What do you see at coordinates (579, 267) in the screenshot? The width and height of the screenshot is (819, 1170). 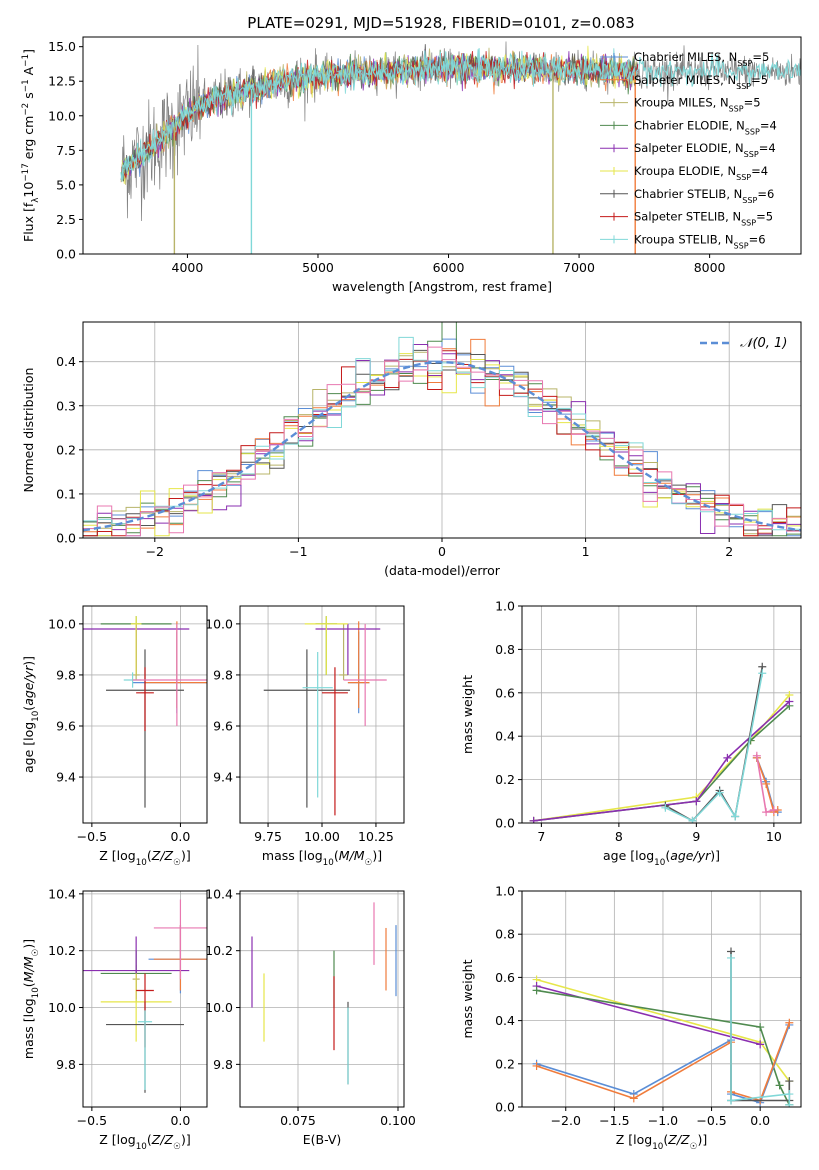 I see `x-tick-label: 7000` at bounding box center [579, 267].